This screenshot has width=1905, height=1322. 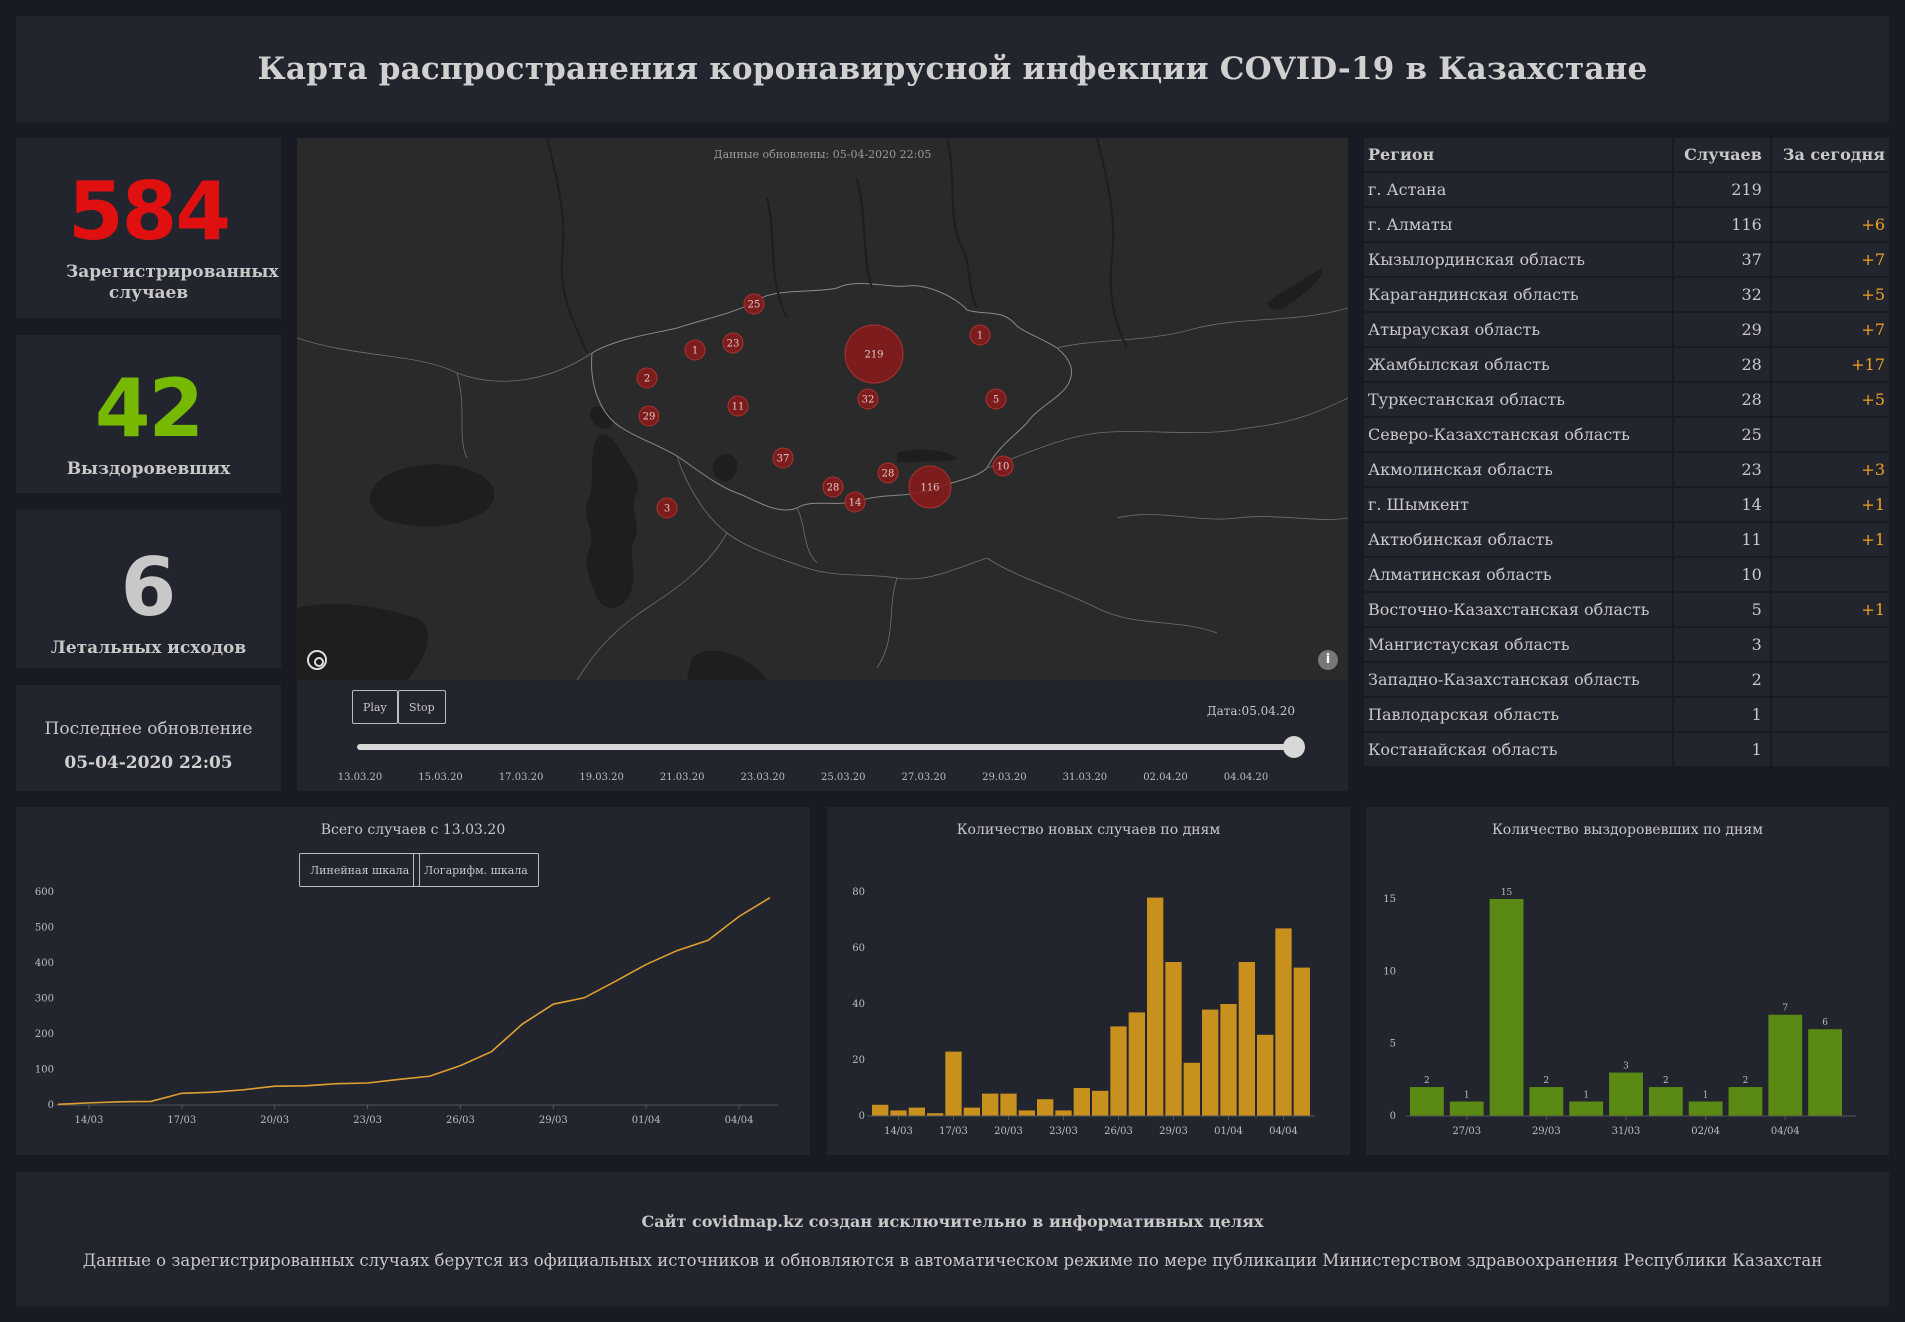 I want to click on bar-value-label: 15, so click(x=1507, y=893).